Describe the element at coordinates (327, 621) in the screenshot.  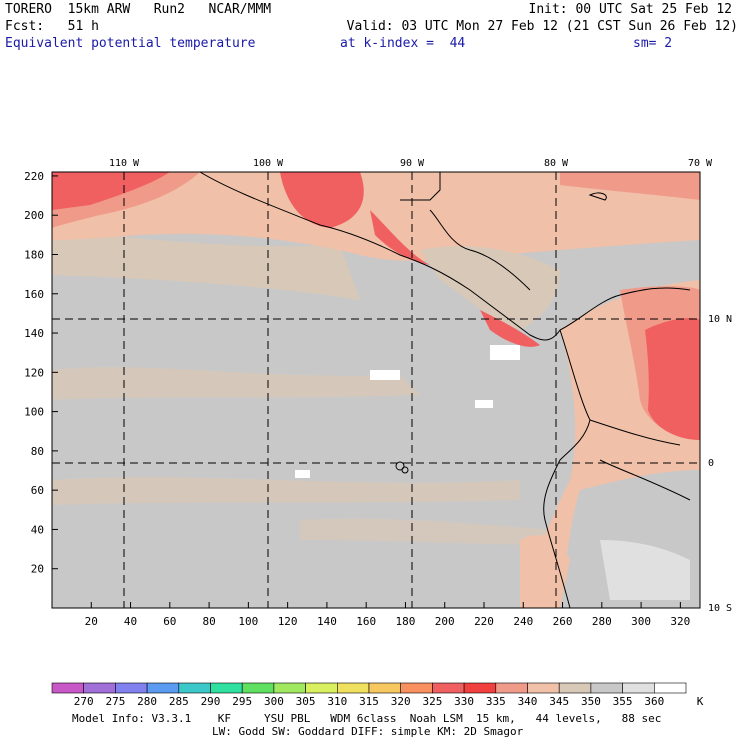
I see `x-tick-label: 140` at that location.